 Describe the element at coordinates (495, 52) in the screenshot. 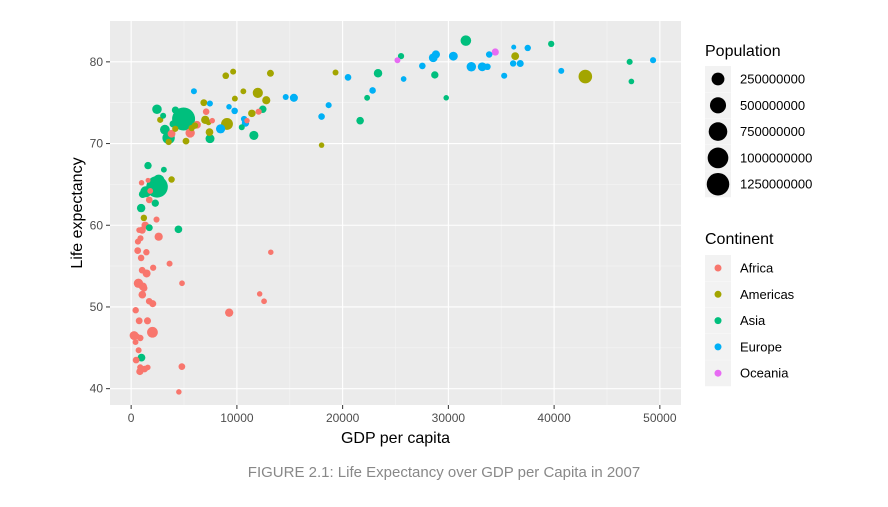

I see `data-point-oceania` at that location.